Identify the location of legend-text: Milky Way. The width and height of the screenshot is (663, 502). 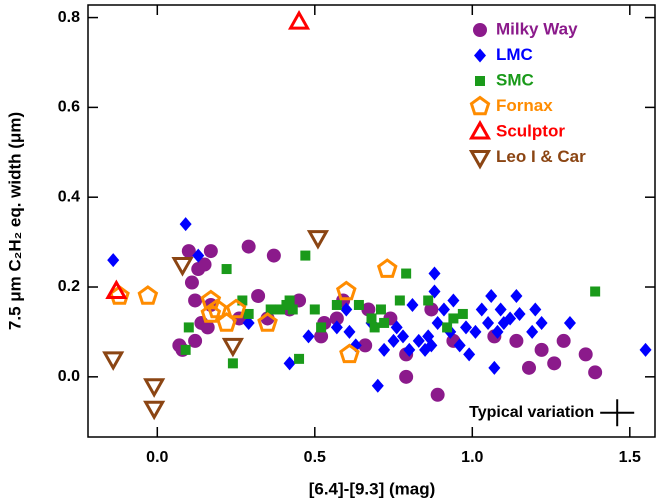
(537, 28).